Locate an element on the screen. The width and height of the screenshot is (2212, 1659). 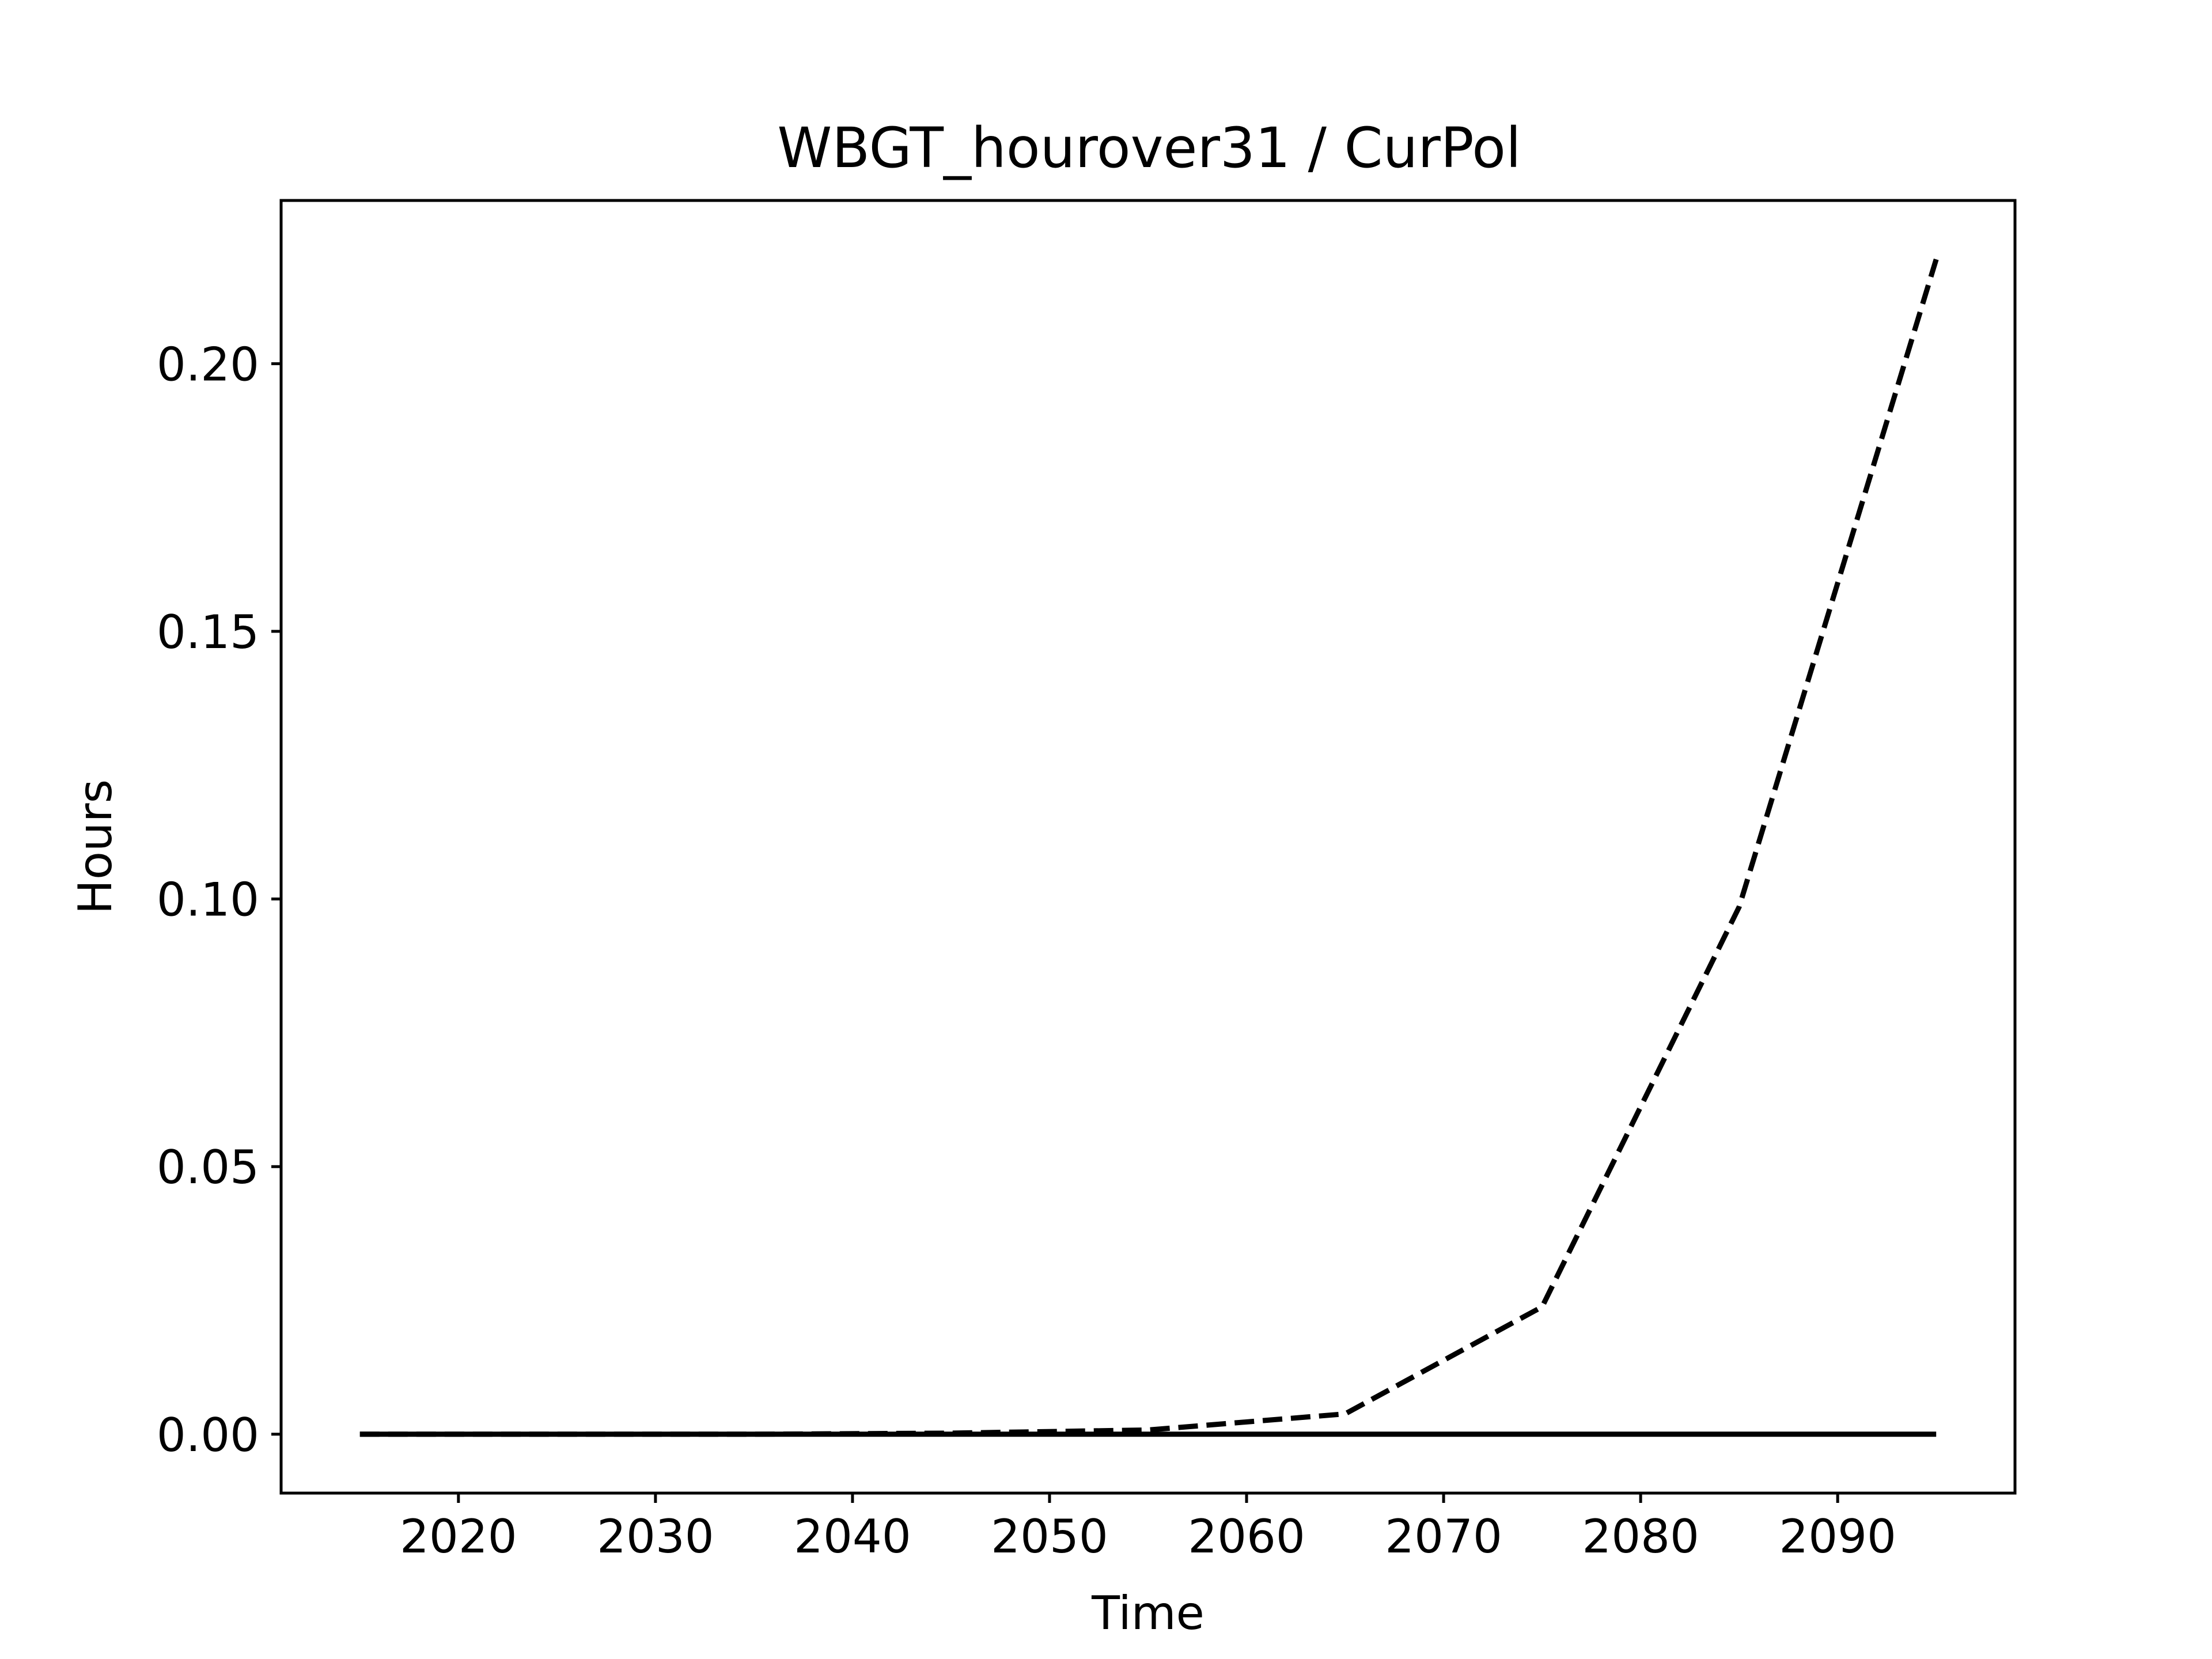
y-axis-ticks: 0.00 0.05 0.10 0.15 0.20 is located at coordinates (219, 900).